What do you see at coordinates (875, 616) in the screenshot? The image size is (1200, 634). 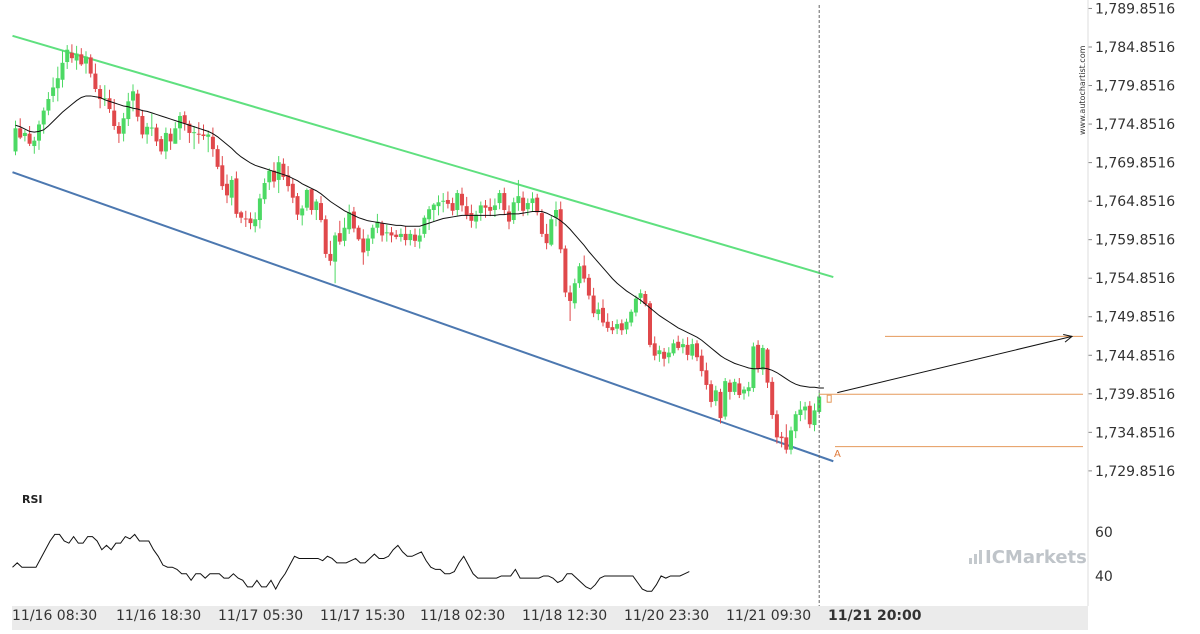 I see `time-tick-label: 11/21 20:00` at bounding box center [875, 616].